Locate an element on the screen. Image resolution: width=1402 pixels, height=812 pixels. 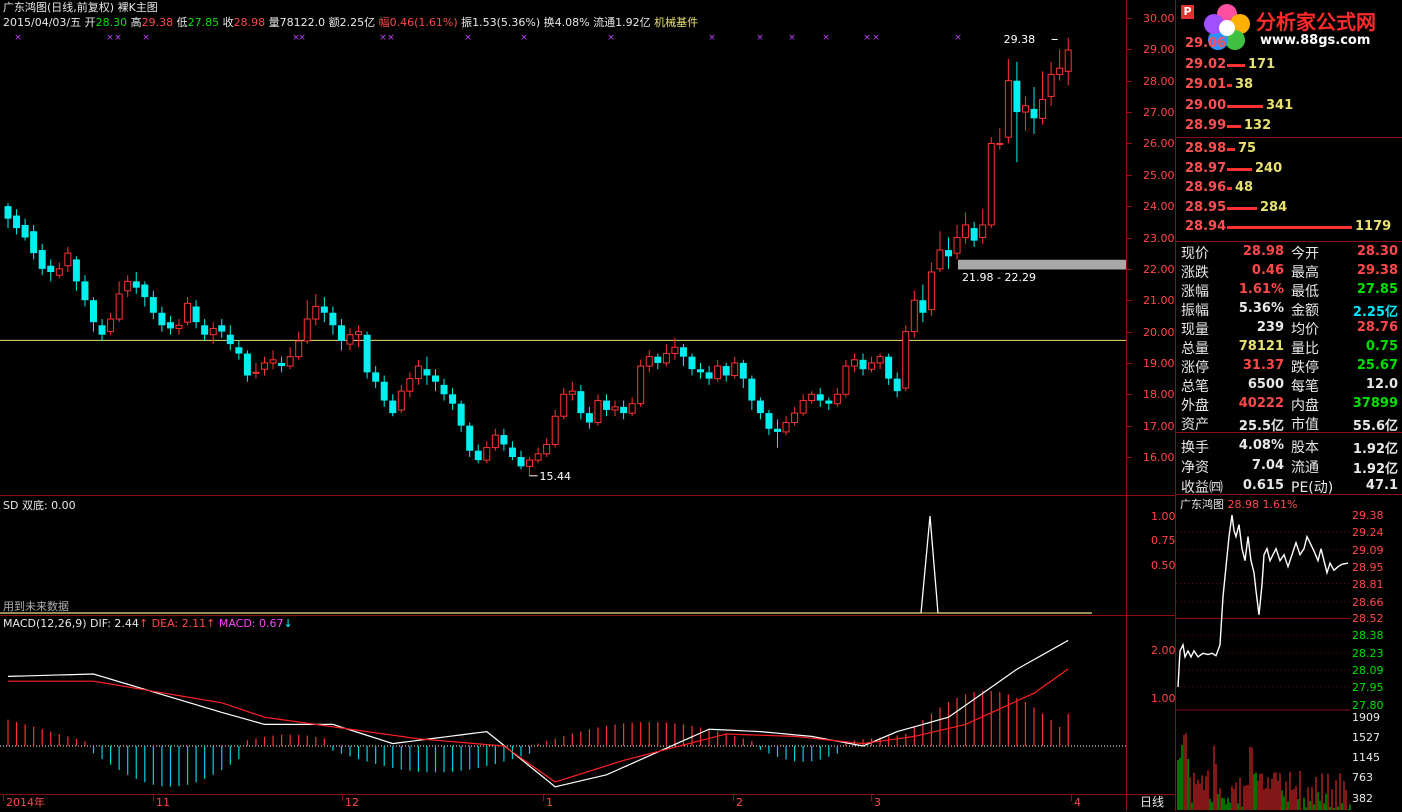
quote-value: 55.6亿 is located at coordinates (1375, 426).